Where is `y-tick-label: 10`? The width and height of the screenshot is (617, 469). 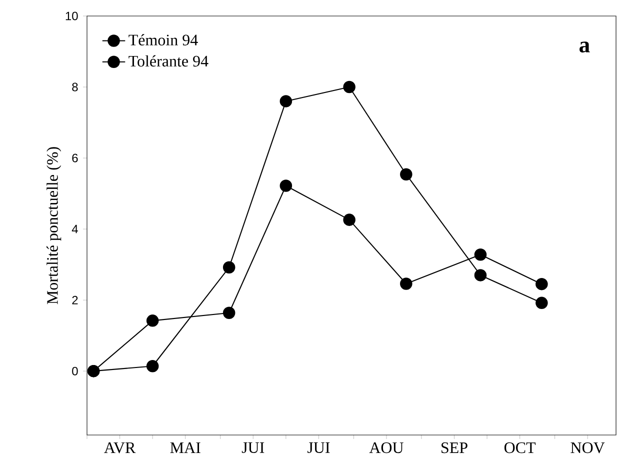
y-tick-label: 10 is located at coordinates (72, 16).